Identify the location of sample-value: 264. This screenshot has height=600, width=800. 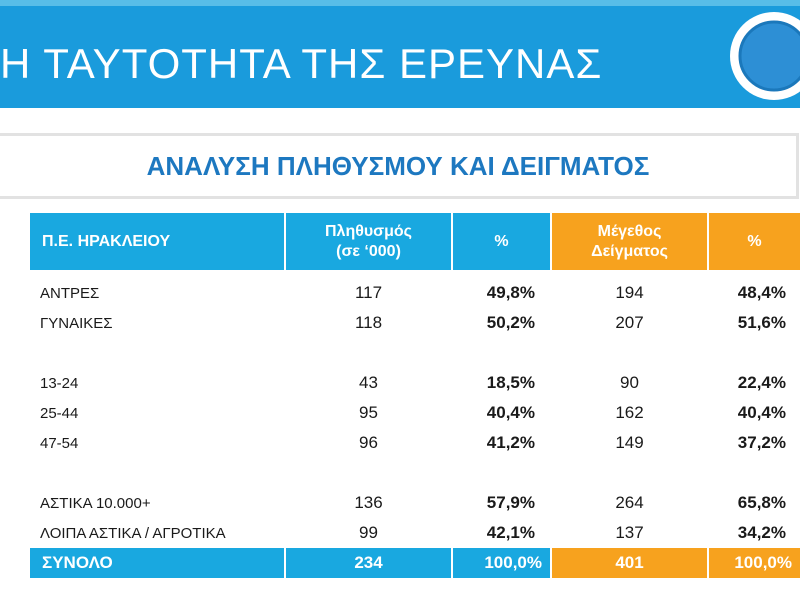
(629, 502).